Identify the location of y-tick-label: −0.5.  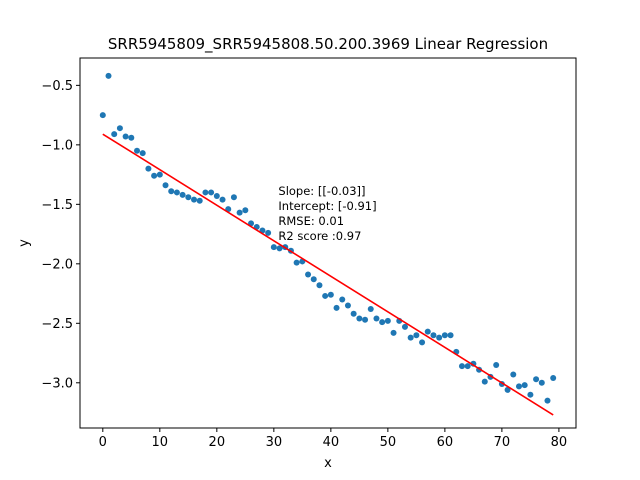
(57, 86).